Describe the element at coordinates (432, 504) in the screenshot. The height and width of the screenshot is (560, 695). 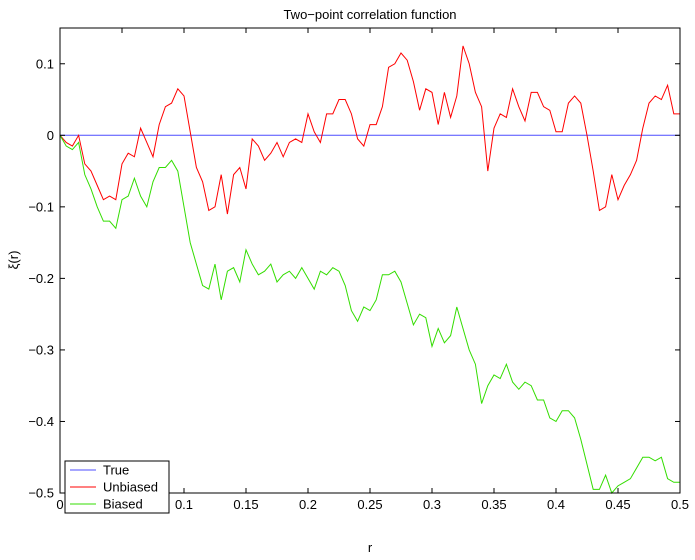
I see `x-tick-label: 0.3` at that location.